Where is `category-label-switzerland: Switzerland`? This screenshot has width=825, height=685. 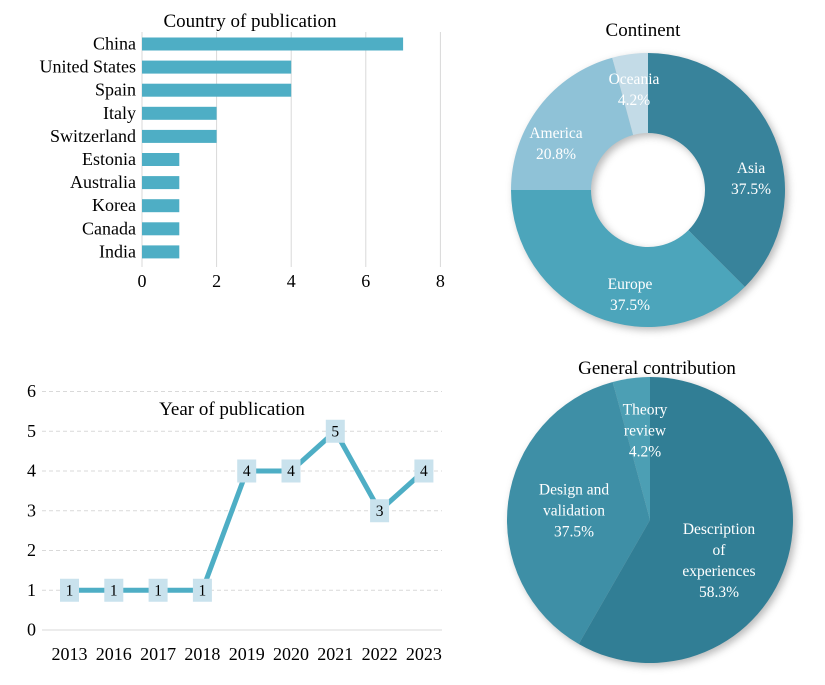 category-label-switzerland: Switzerland is located at coordinates (93, 136).